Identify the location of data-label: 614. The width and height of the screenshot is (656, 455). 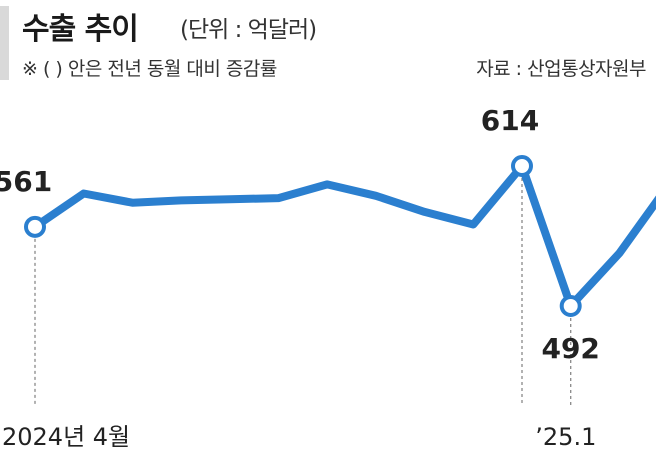
(510, 120).